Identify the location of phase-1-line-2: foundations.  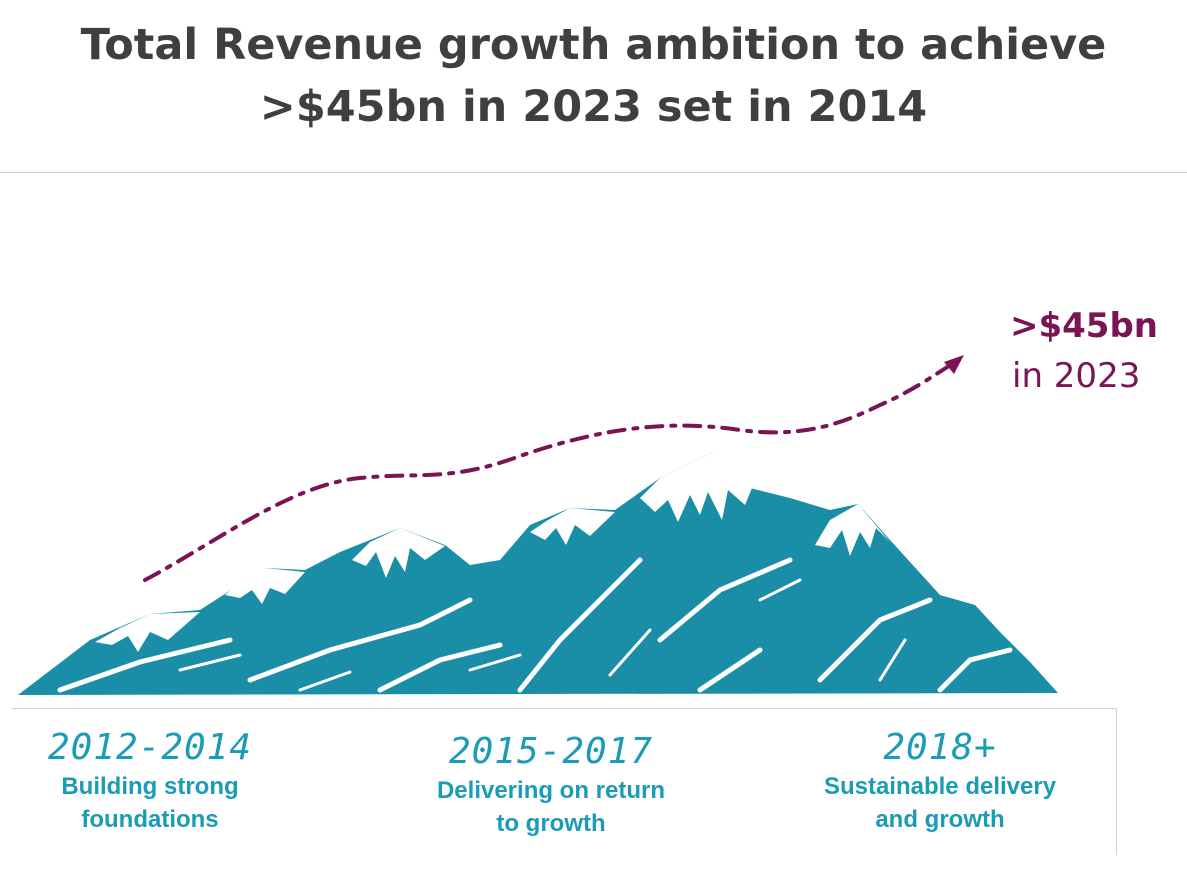
(150, 819).